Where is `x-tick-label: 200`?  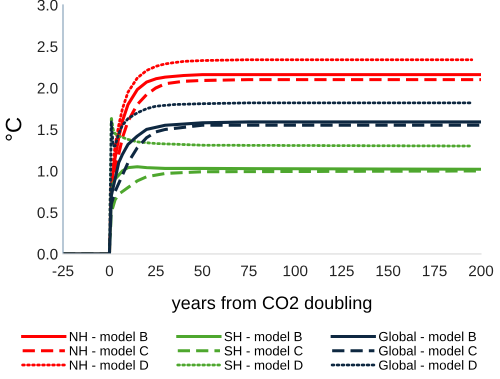 x-tick-label: 200 is located at coordinates (481, 270).